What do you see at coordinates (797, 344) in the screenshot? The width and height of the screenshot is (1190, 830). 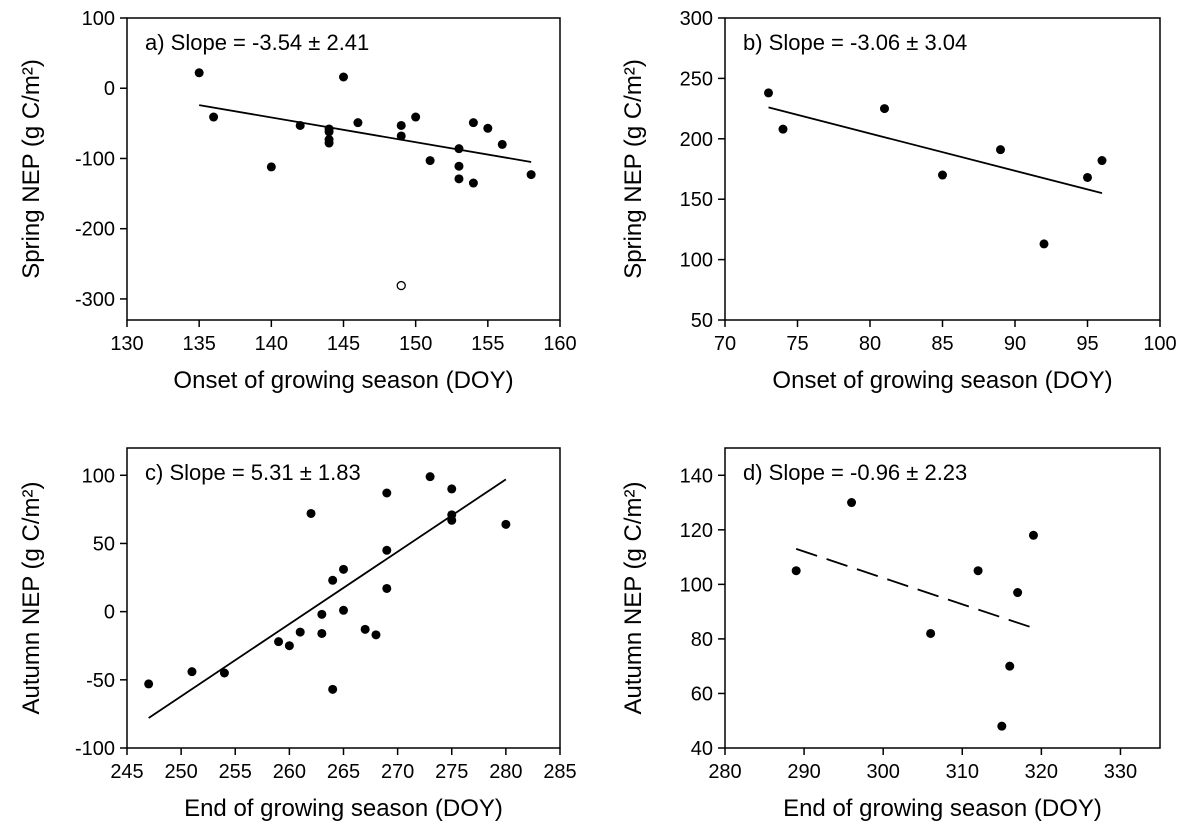 I see `x-tick-label: 75` at bounding box center [797, 344].